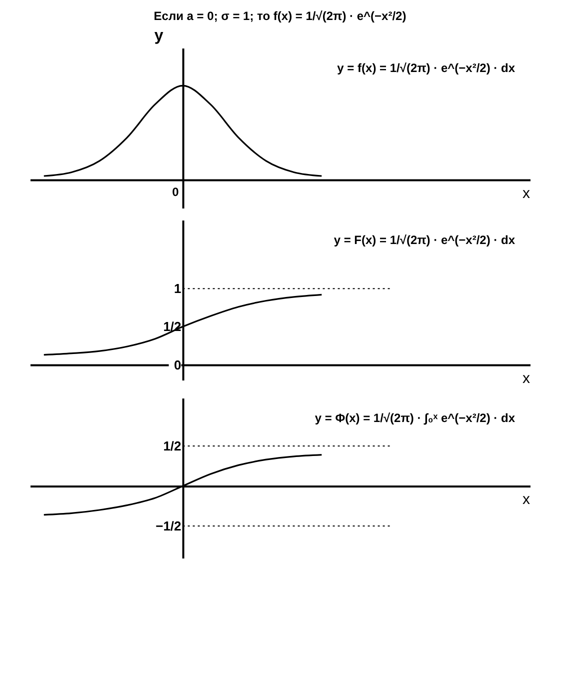 The image size is (576, 695). I want to click on y-tick-label: 1, so click(178, 288).